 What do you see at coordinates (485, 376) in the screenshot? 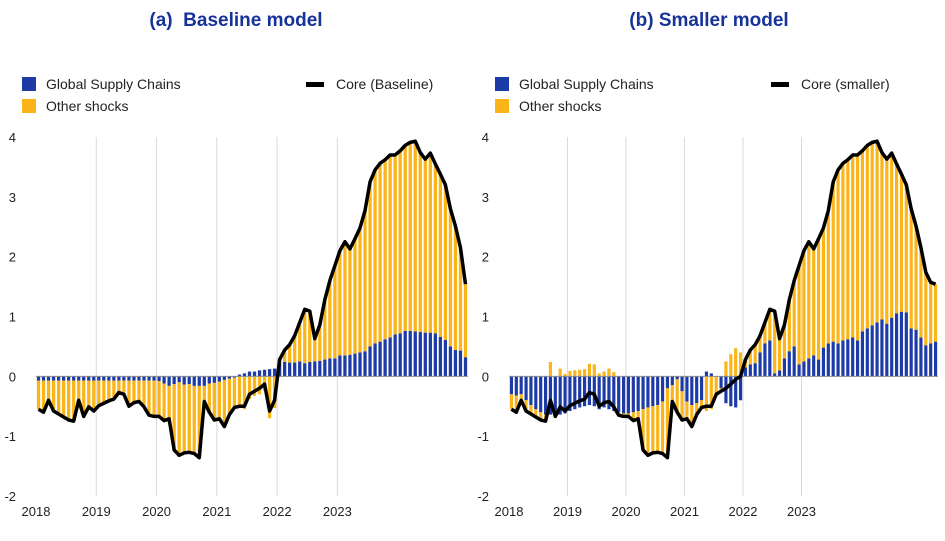
I see `y-tick-label: 0` at bounding box center [485, 376].